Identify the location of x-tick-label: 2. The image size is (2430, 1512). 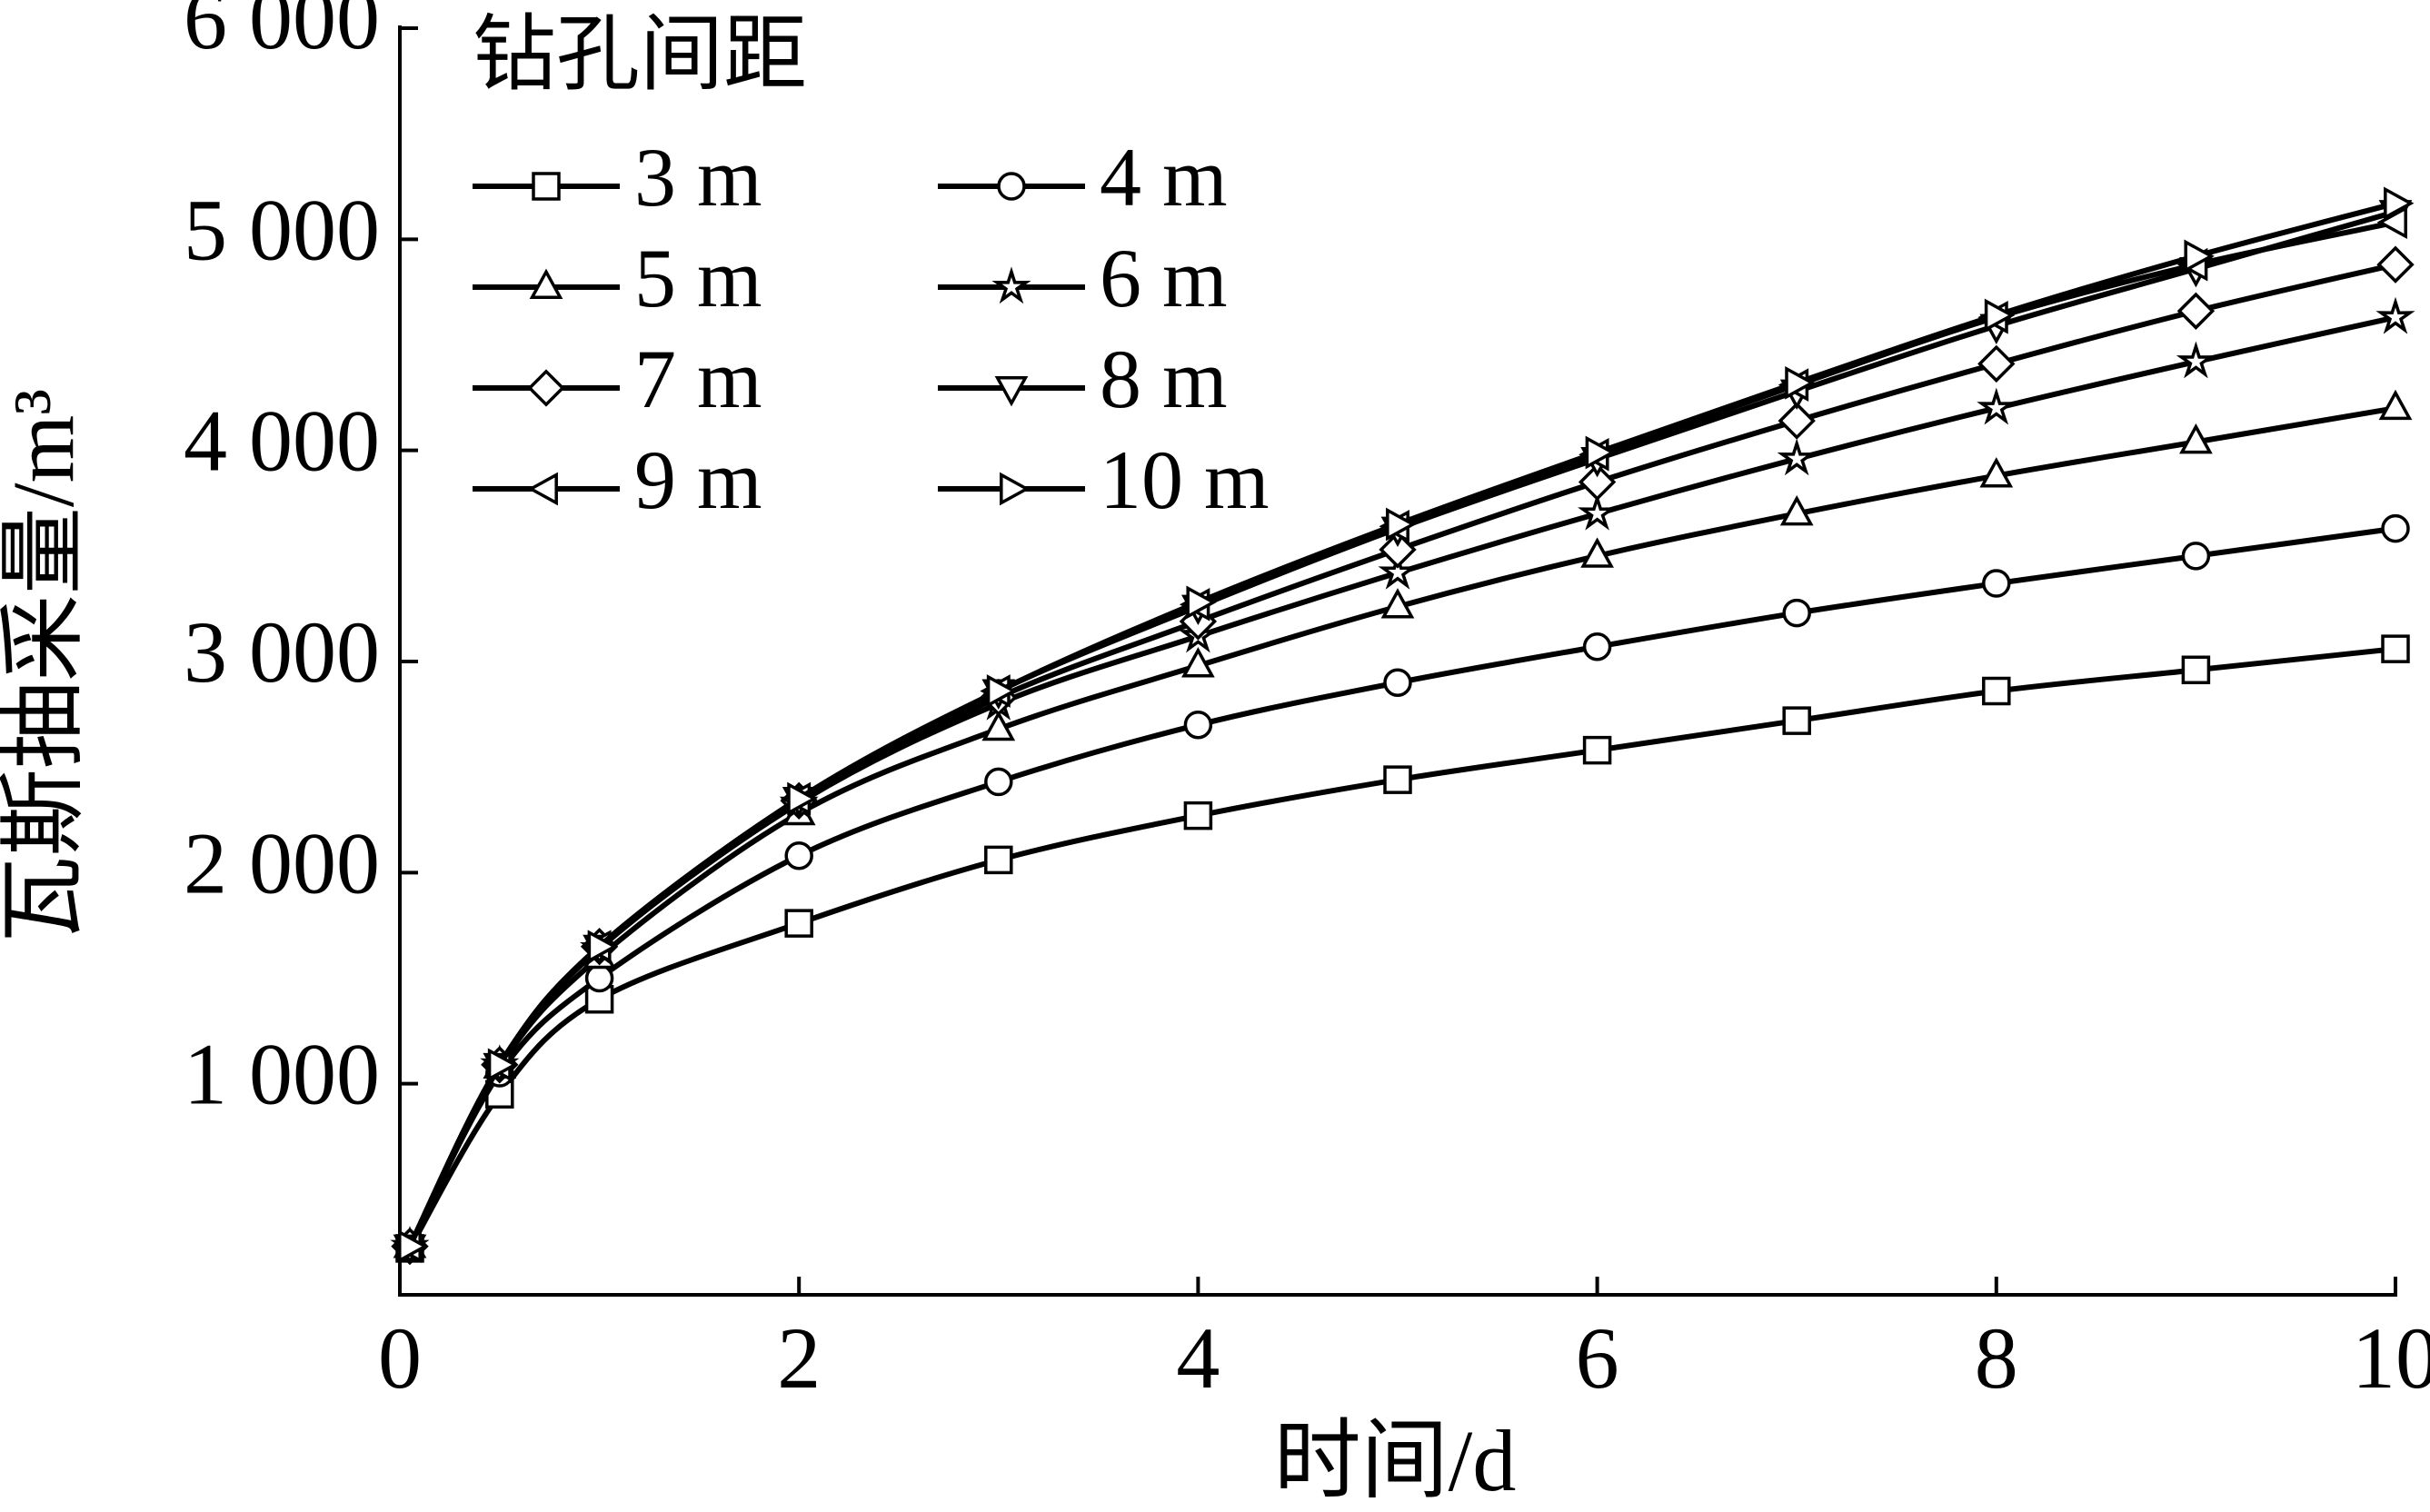
(799, 1358).